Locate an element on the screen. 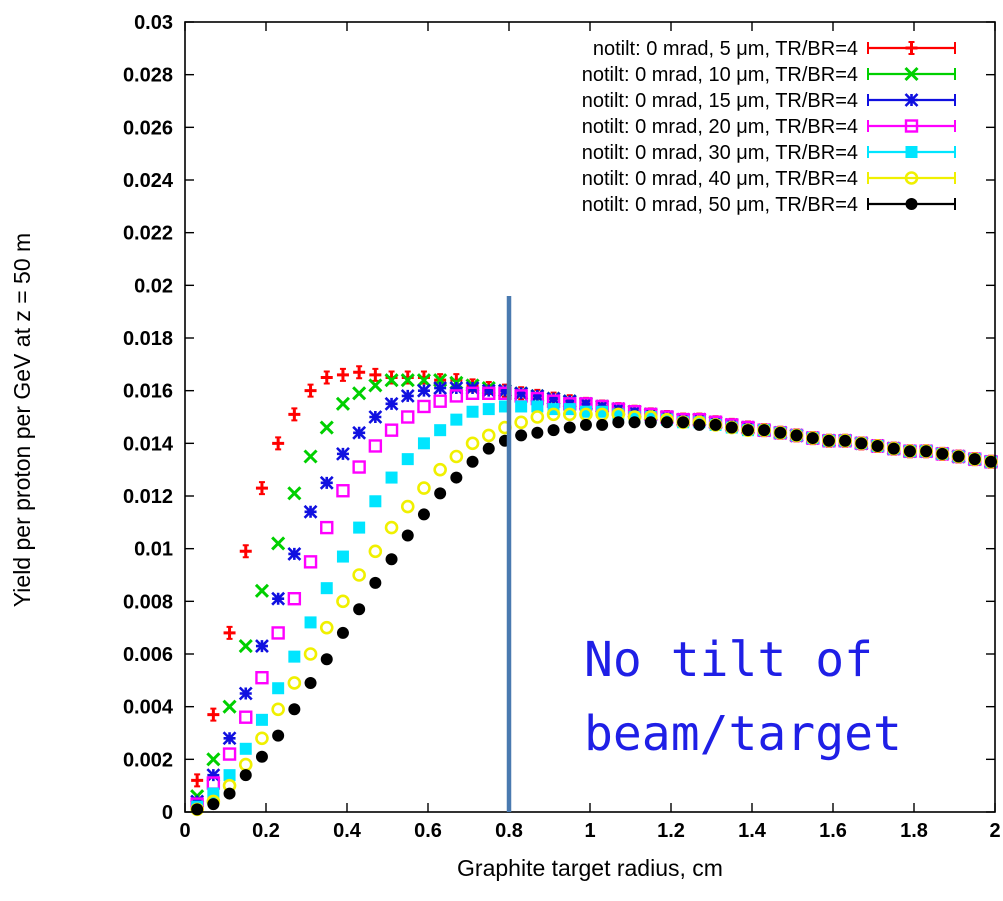 The height and width of the screenshot is (901, 1003). x-tick-label: 1 is located at coordinates (589, 831).